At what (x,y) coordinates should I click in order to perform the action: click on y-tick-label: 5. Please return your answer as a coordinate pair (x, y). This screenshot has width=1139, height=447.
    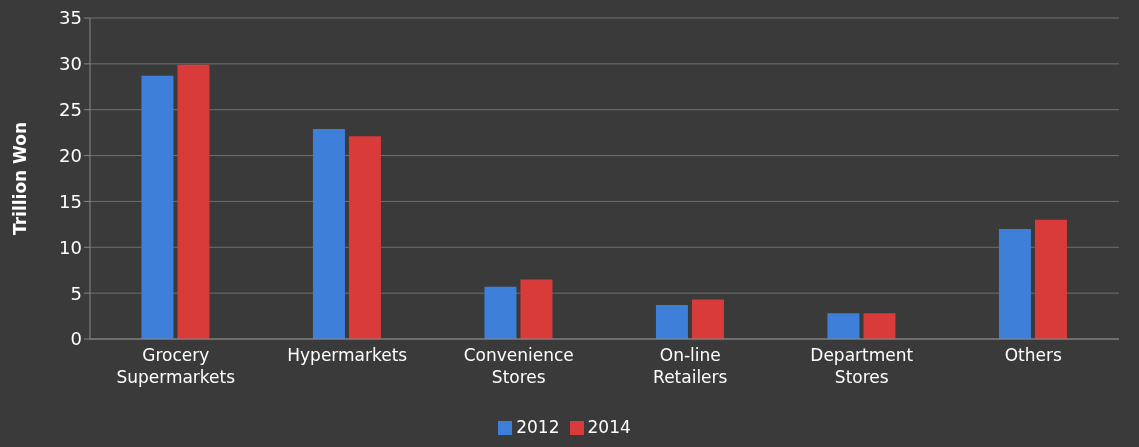
    Looking at the image, I should click on (76, 293).